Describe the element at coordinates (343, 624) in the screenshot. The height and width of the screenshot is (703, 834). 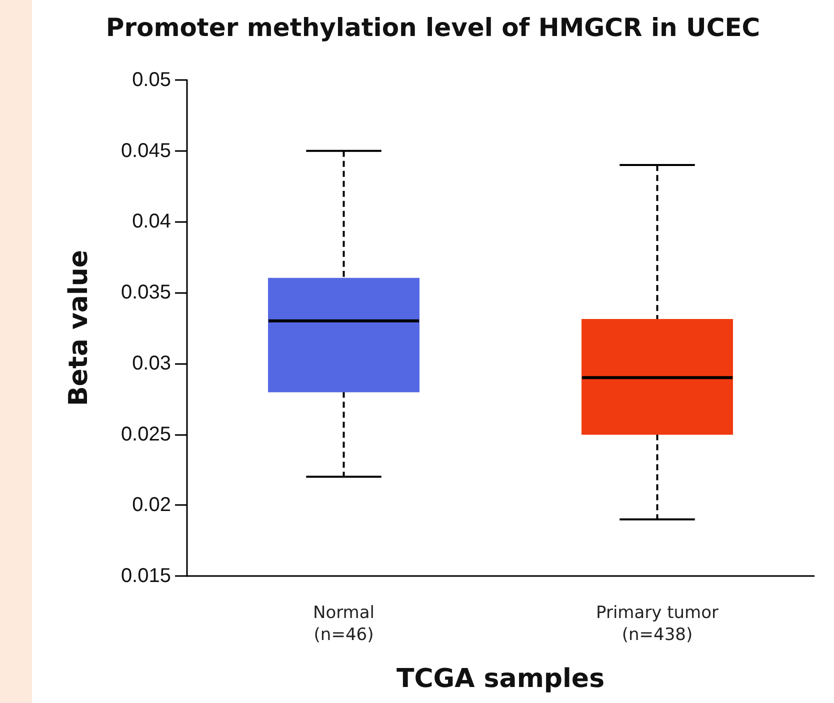
I see `x-tick-label: Normal (n=46)` at that location.